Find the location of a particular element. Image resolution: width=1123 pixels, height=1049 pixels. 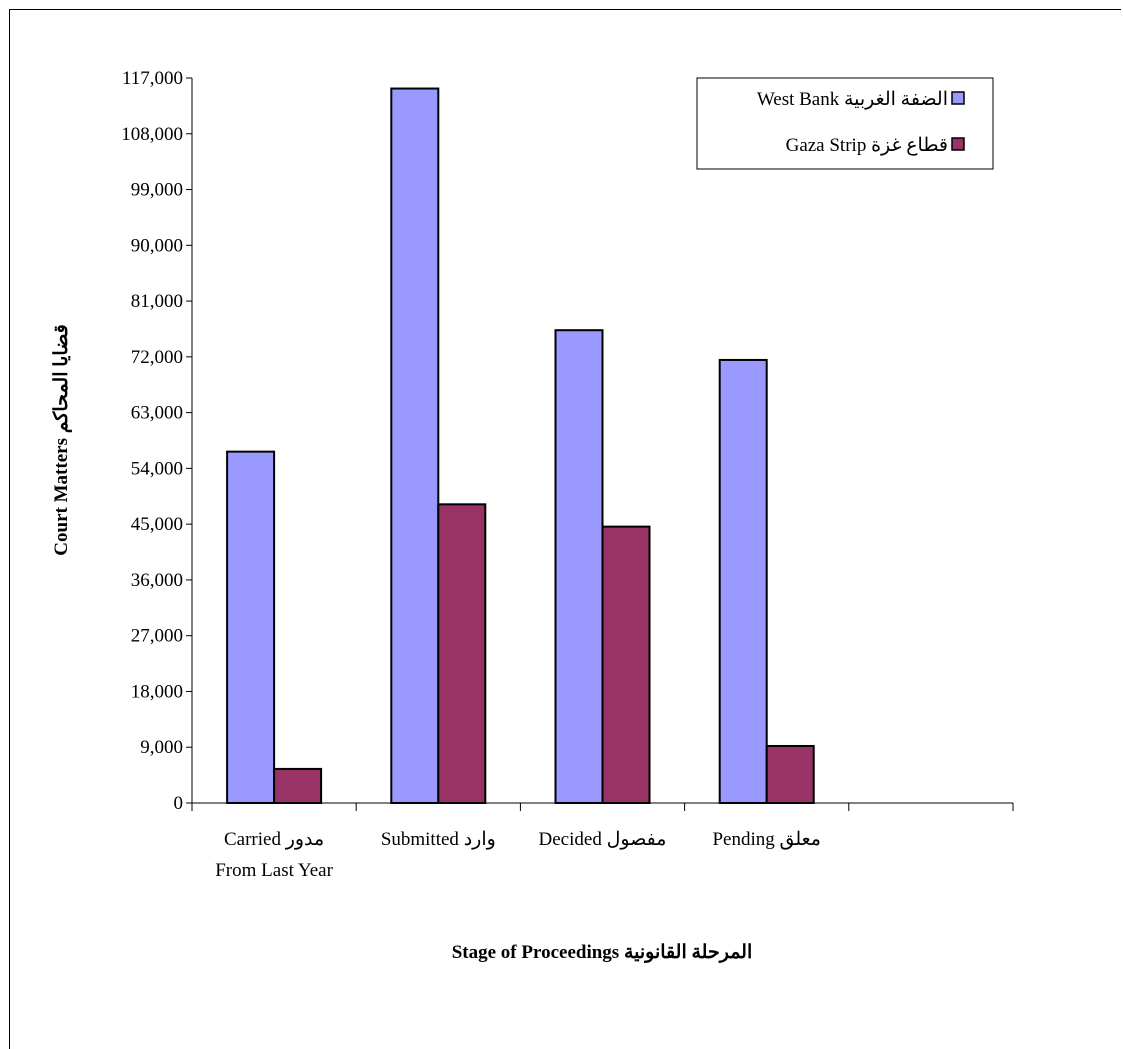

y-tick-label: 27,000 is located at coordinates (157, 636).